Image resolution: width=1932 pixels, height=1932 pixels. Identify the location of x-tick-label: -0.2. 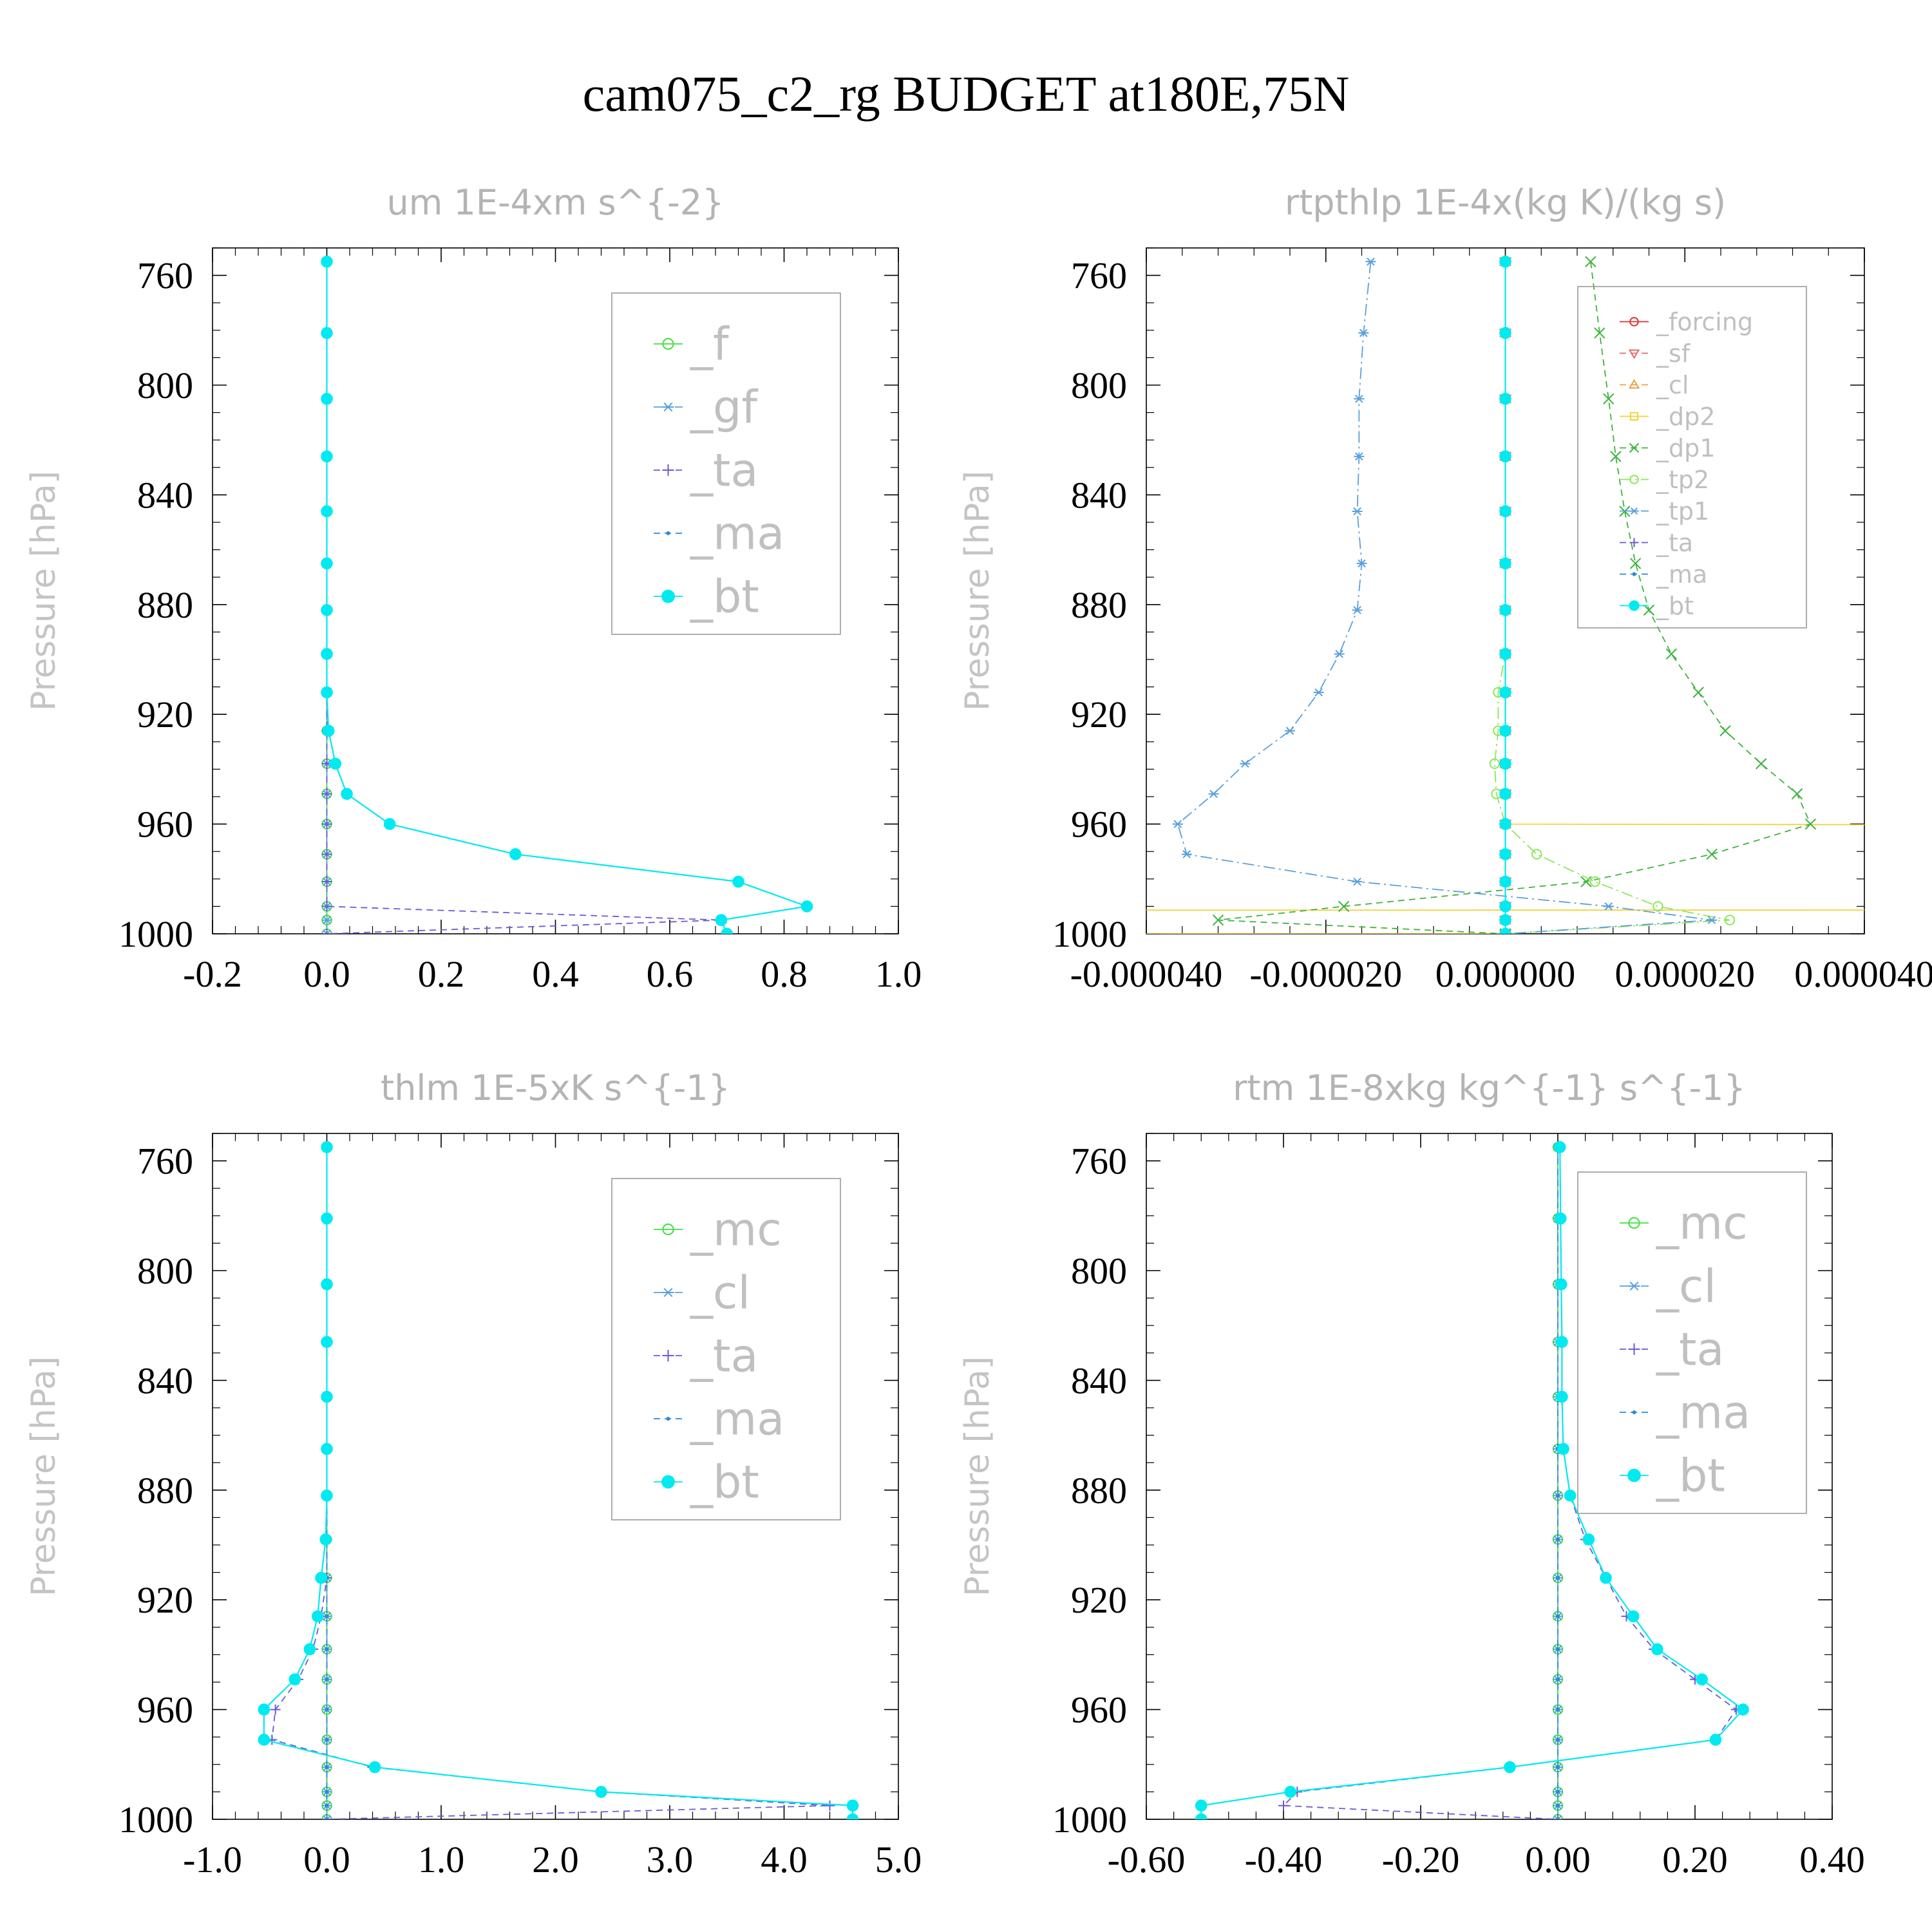
(213, 974).